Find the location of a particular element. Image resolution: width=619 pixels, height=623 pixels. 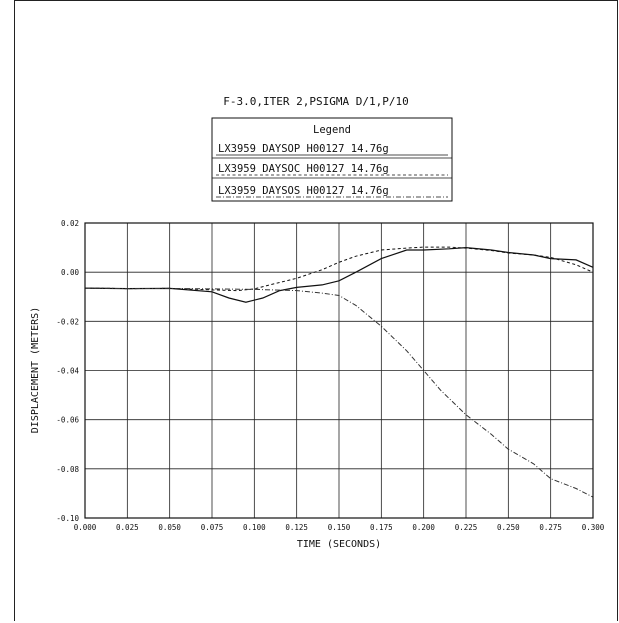

y-tick-label: 0.00 is located at coordinates (70, 272).